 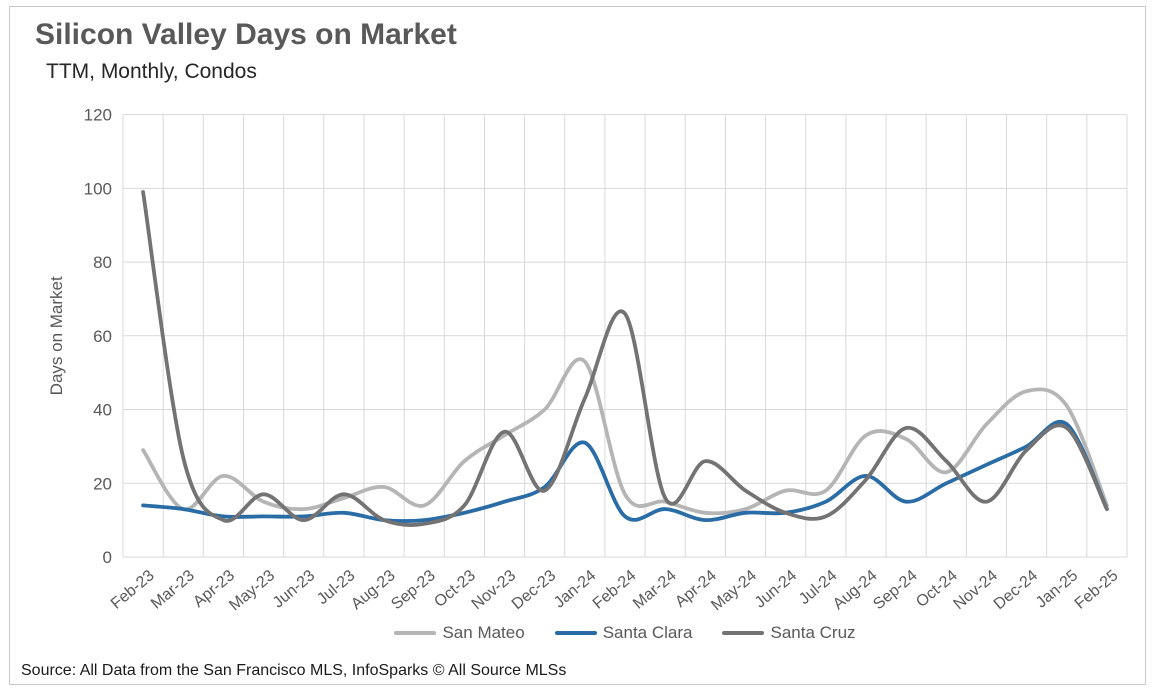 What do you see at coordinates (734, 590) in the screenshot?
I see `x-tick-label: May-24` at bounding box center [734, 590].